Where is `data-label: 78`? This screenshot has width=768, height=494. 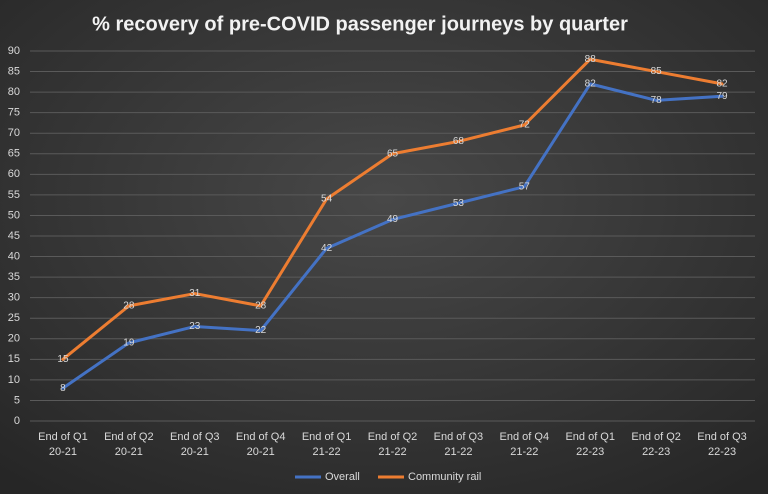
data-label: 78 is located at coordinates (657, 100).